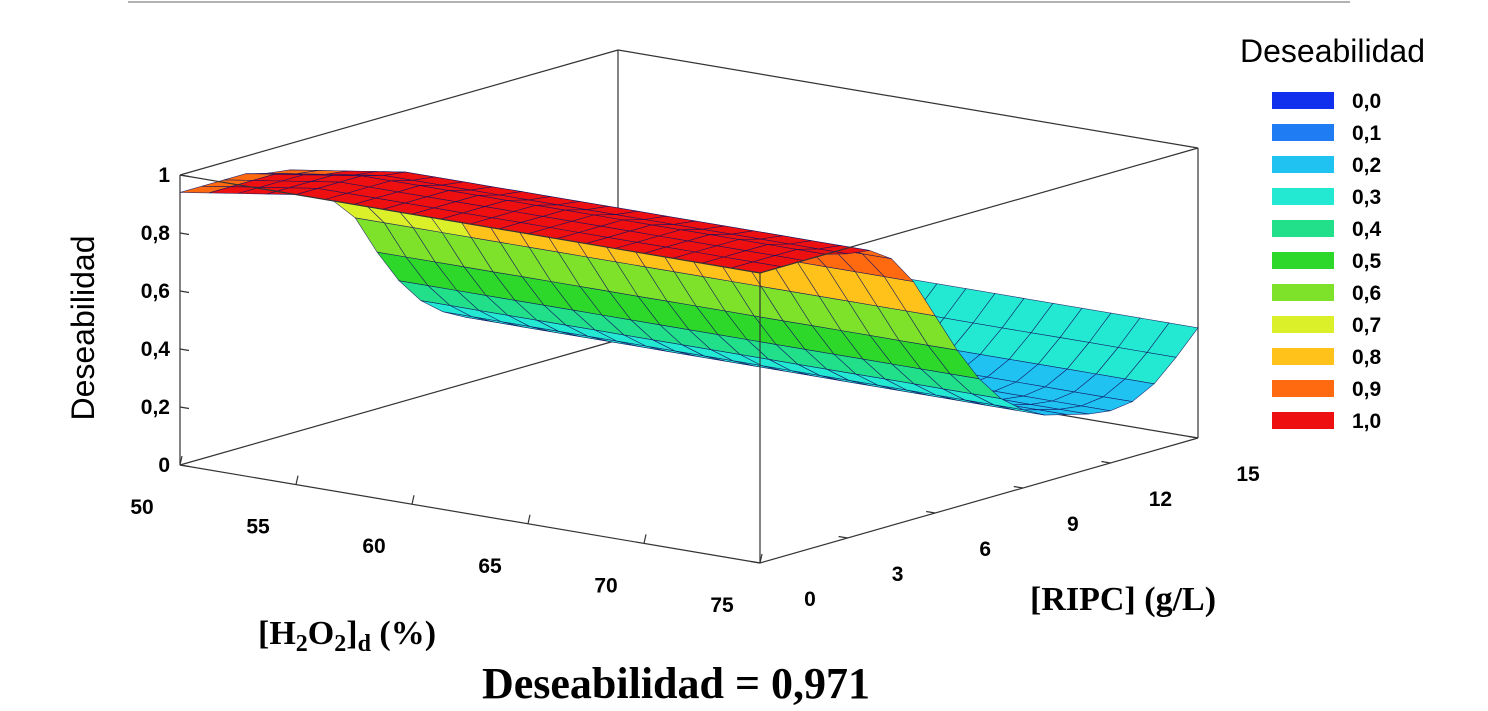 Image resolution: width=1488 pixels, height=711 pixels. What do you see at coordinates (347, 636) in the screenshot?
I see `x-axis-title: [H2O2]d (%)` at bounding box center [347, 636].